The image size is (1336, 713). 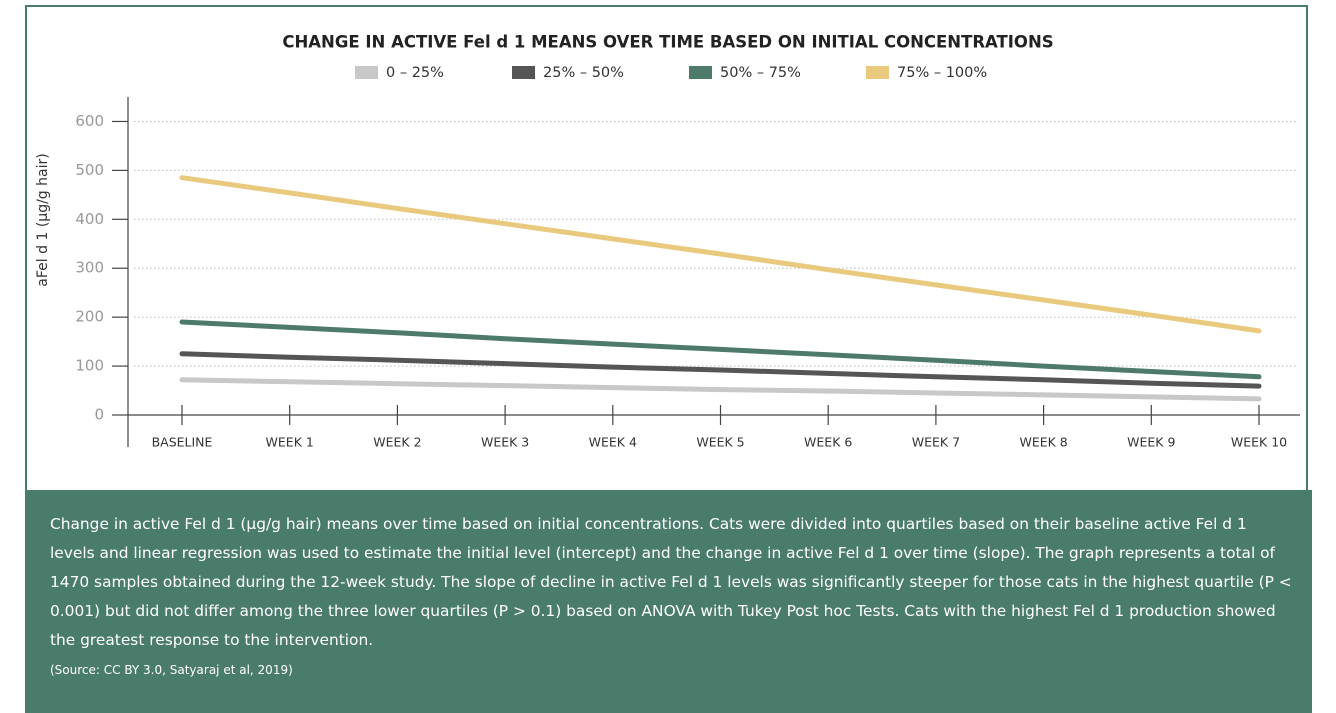 What do you see at coordinates (720, 442) in the screenshot?
I see `x-tick-label: WEEK 5` at bounding box center [720, 442].